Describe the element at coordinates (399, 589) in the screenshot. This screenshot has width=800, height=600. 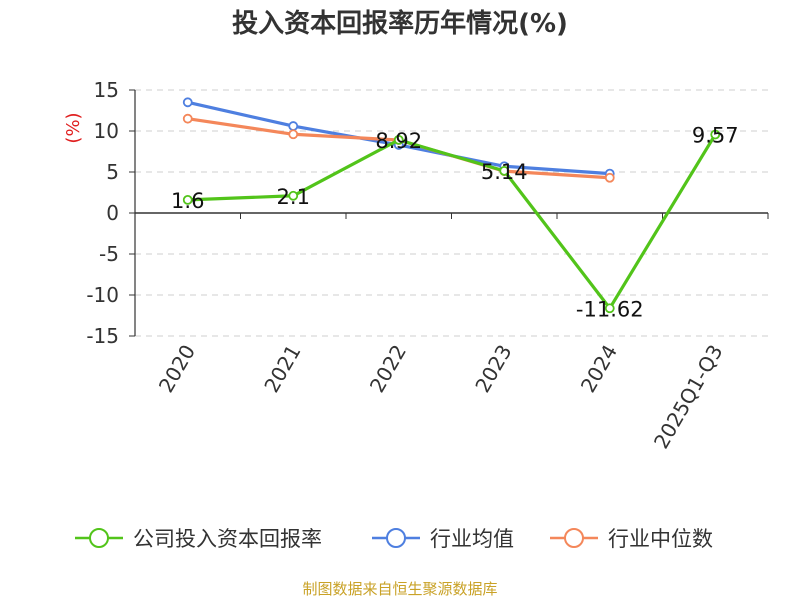
I see `data-source-note: 制图数据来自恒生聚源数据库` at that location.